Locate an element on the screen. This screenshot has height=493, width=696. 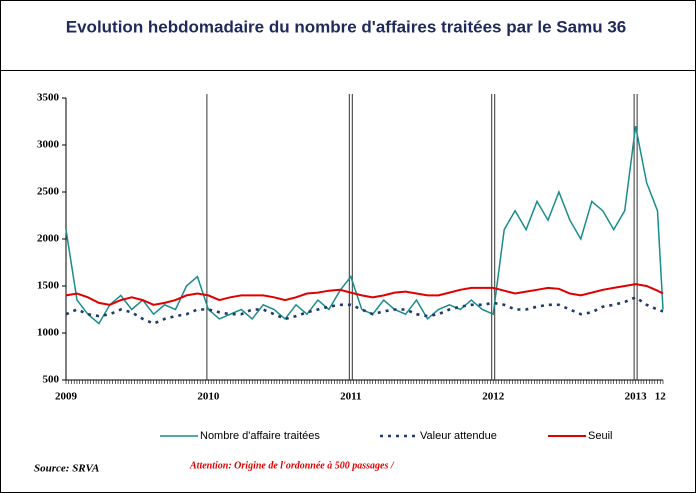
x-tick-label: 2010 is located at coordinates (208, 397).